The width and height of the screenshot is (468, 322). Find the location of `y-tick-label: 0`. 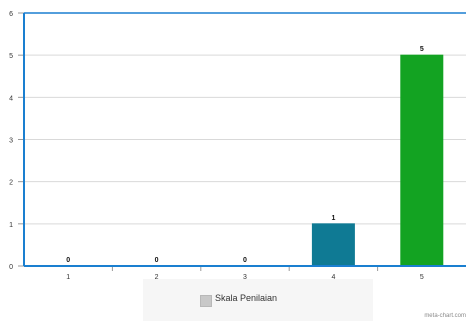

y-tick-label: 0 is located at coordinates (11, 267).